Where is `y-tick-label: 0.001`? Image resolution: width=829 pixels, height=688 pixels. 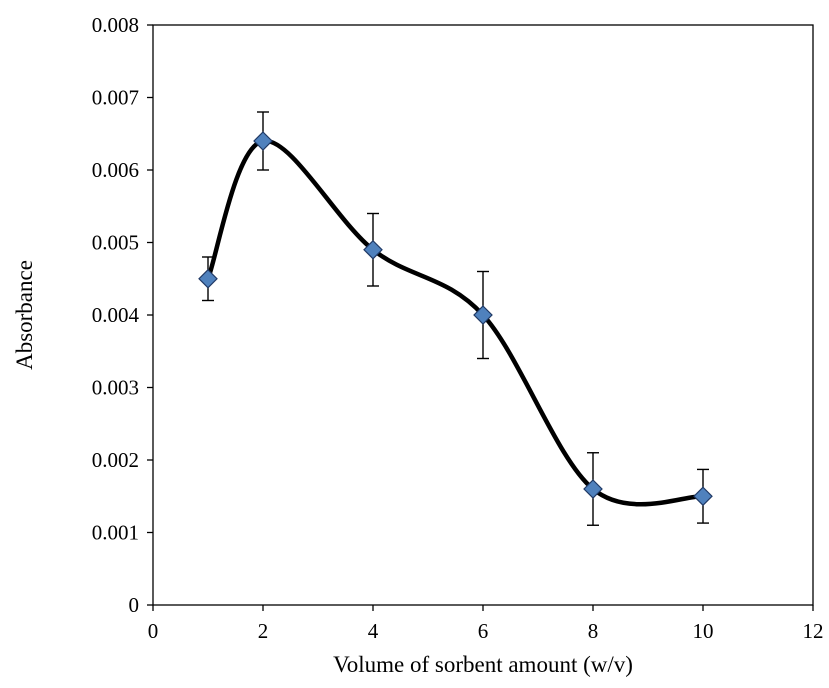 y-tick-label: 0.001 is located at coordinates (115, 533).